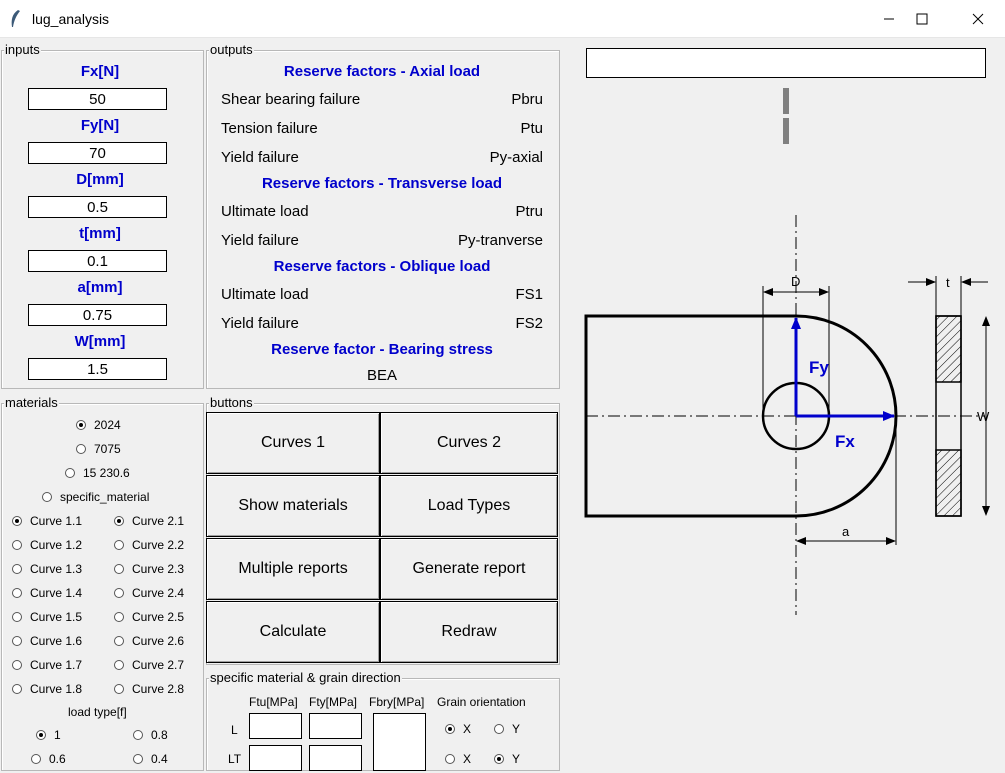 This screenshot has height=773, width=1005. Describe the element at coordinates (845, 441) in the screenshot. I see `fx-label: Fx` at that location.